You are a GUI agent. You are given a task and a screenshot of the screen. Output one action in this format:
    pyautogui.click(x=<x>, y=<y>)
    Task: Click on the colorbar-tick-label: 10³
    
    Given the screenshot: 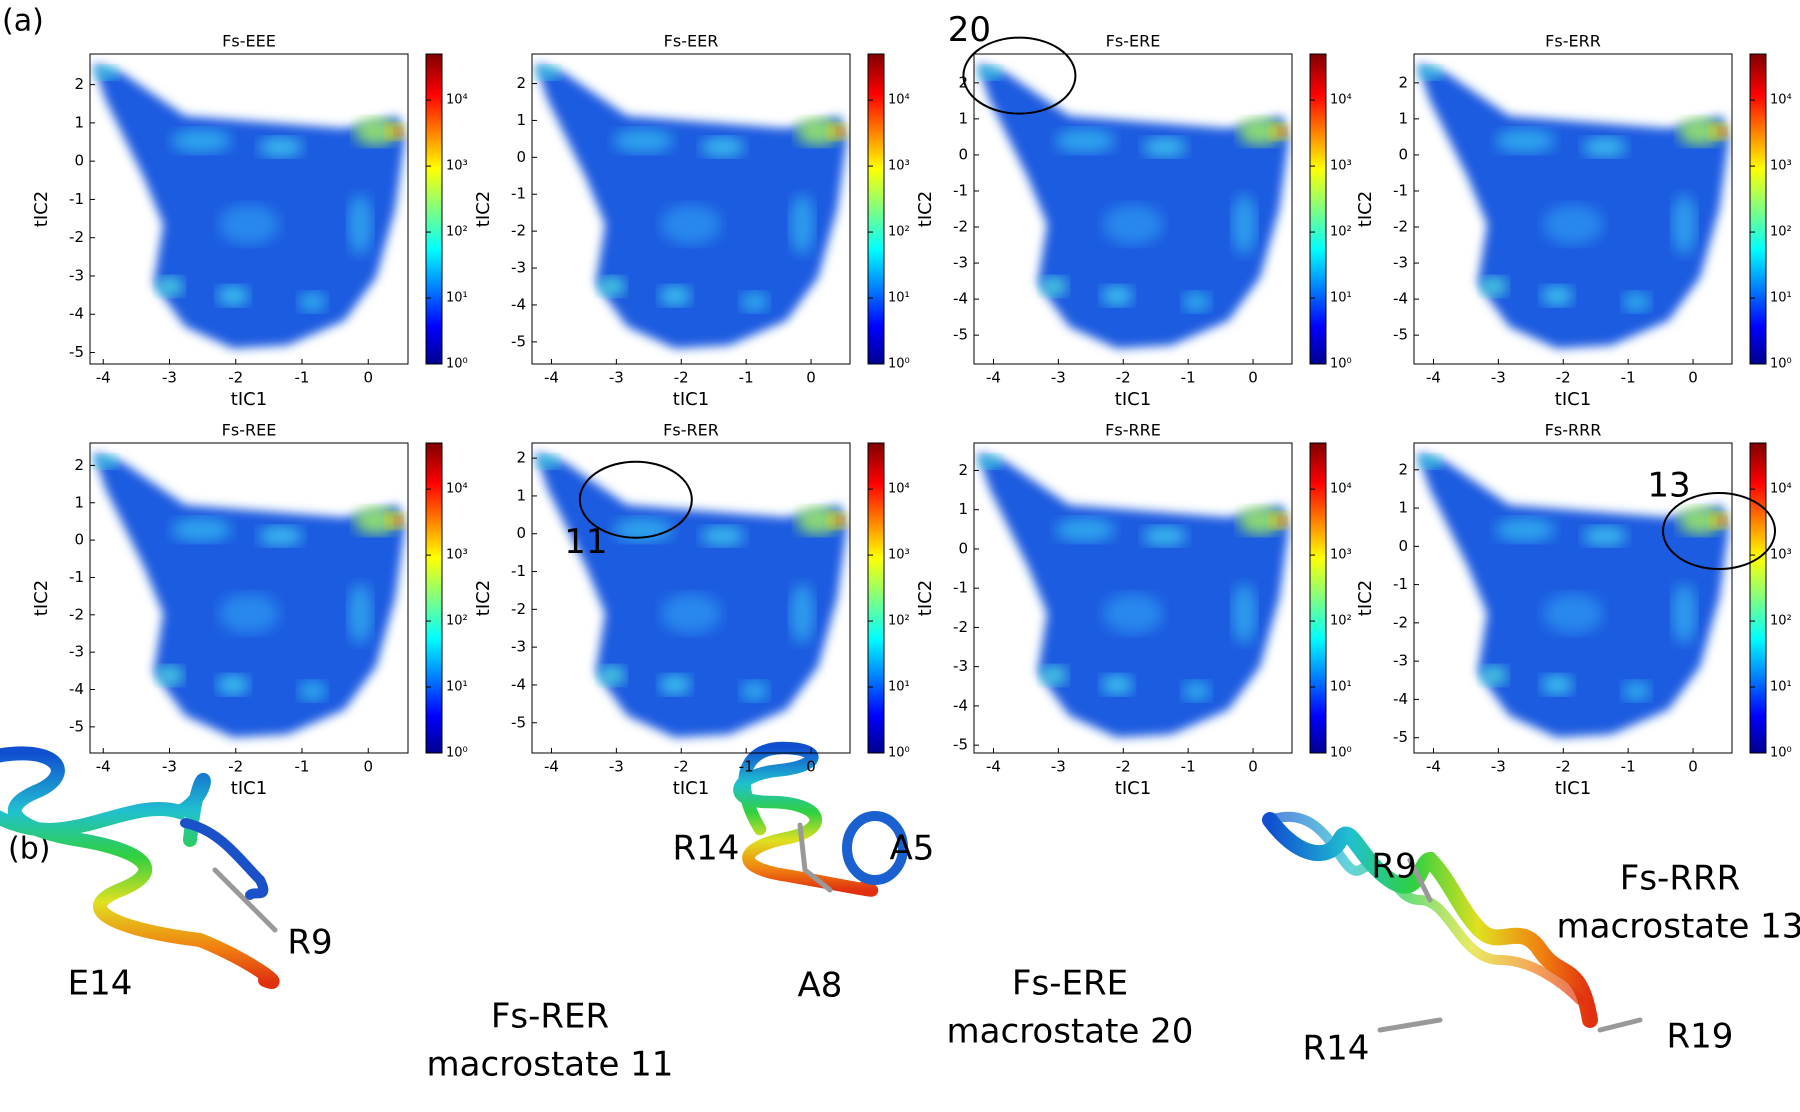 What is the action you would take?
    pyautogui.click(x=899, y=555)
    